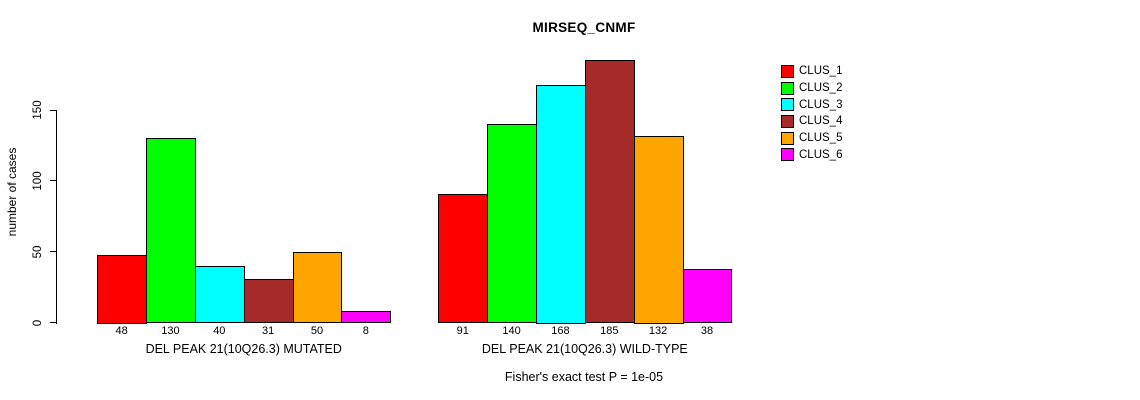 This screenshot has height=400, width=1140. What do you see at coordinates (121, 331) in the screenshot?
I see `bar-value-label: 48` at bounding box center [121, 331].